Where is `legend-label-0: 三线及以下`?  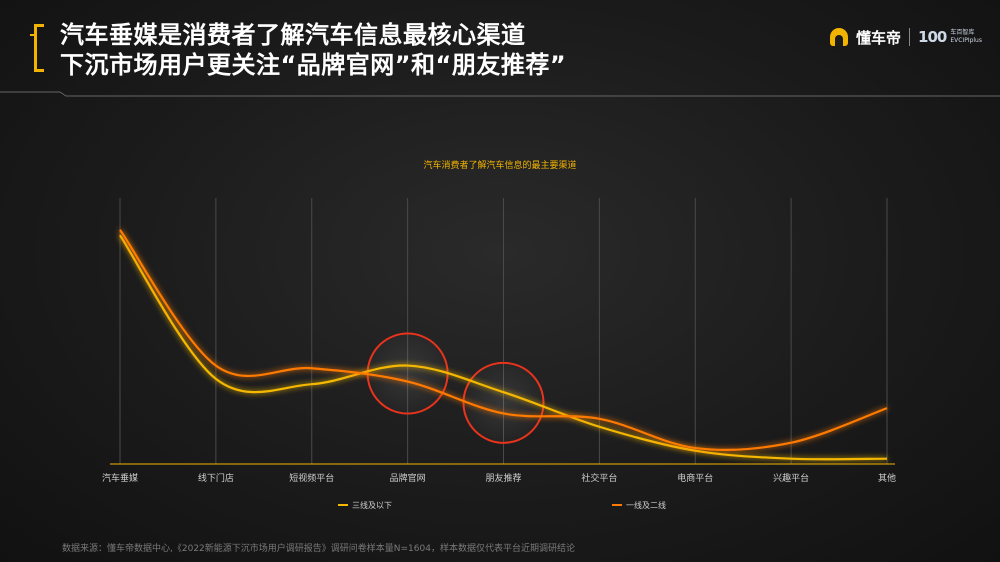
legend-label-0: 三线及以下 is located at coordinates (372, 505).